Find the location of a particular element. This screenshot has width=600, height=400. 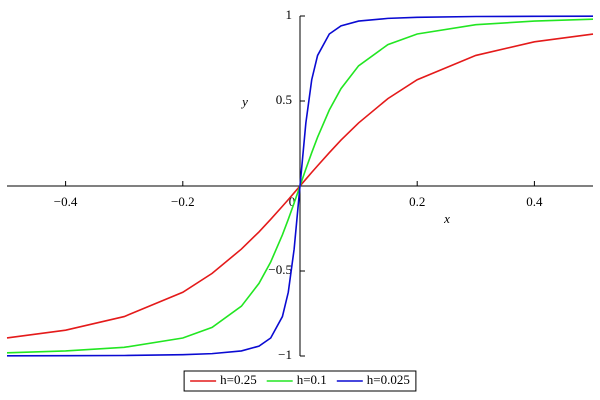

y-tick-label: 0.5 is located at coordinates (284, 99).